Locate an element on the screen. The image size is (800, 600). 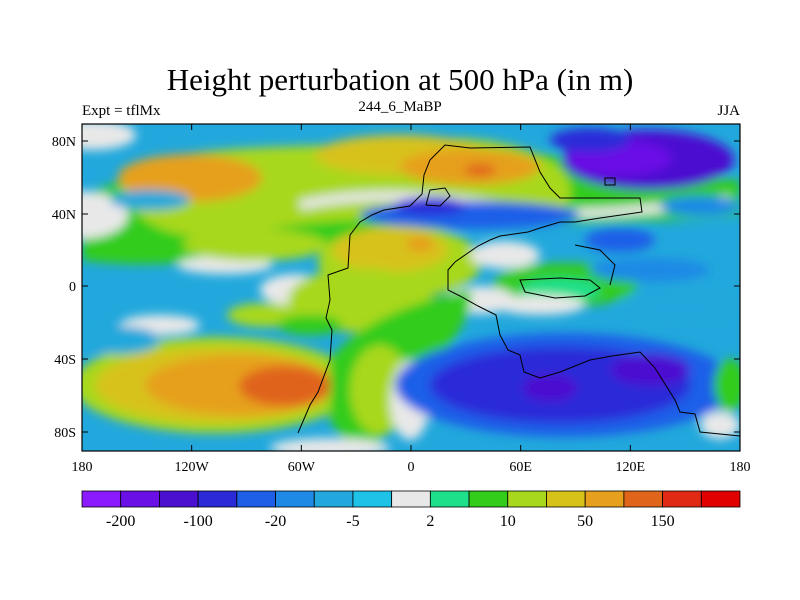
colorbar-label: -200 is located at coordinates (120, 521).